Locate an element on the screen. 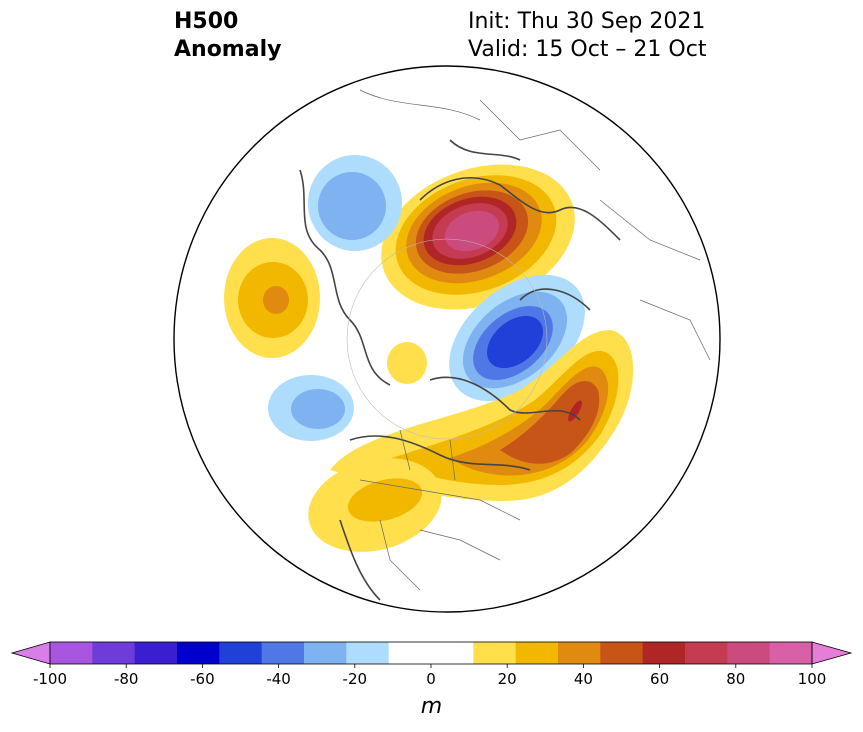 Image resolution: width=863 pixels, height=732 pixels. colorbar-segments is located at coordinates (431, 653).